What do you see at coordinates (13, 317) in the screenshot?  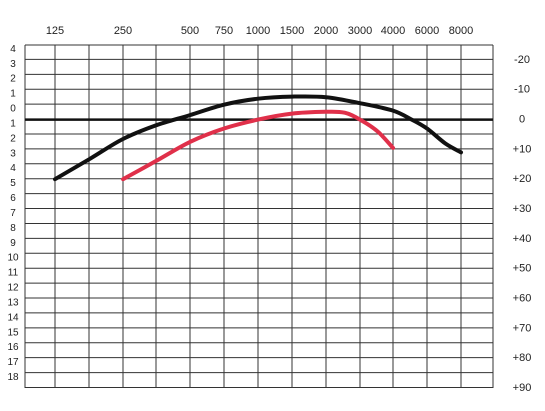 I see `left-axis-label: 14` at bounding box center [13, 317].